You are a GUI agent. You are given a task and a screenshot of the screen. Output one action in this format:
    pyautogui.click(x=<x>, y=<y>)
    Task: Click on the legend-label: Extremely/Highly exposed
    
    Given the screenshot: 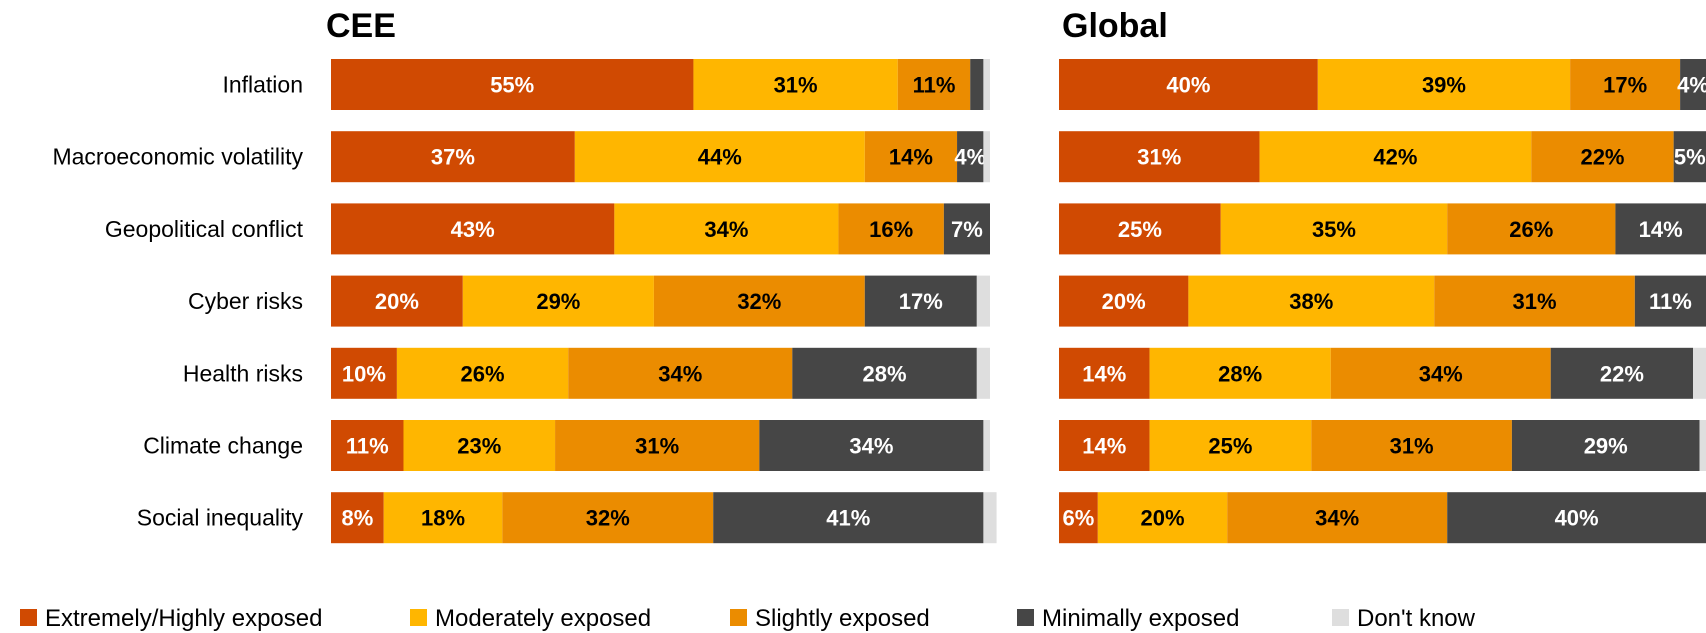 What is the action you would take?
    pyautogui.click(x=183, y=618)
    